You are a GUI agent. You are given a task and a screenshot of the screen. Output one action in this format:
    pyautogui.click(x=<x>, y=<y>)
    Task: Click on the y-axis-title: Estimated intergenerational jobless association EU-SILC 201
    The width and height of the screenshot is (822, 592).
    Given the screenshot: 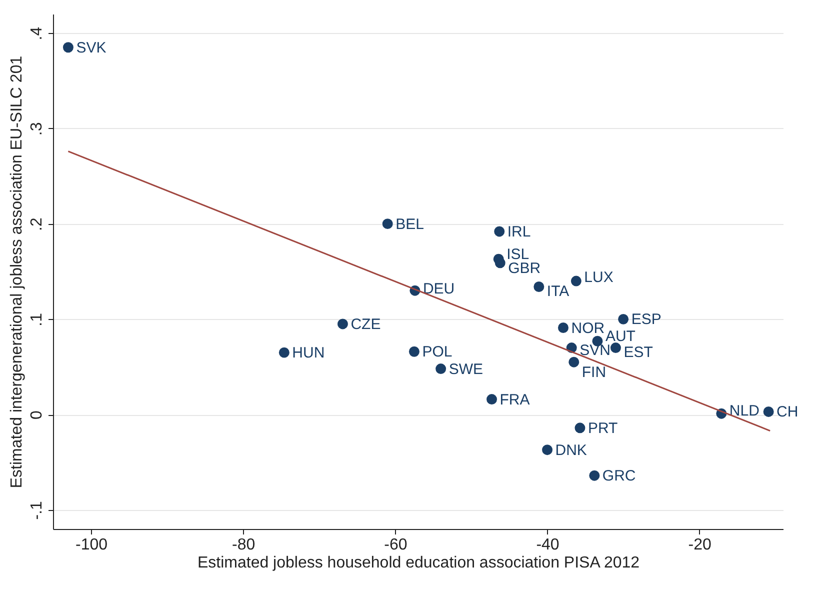 What is the action you would take?
    pyautogui.click(x=17, y=272)
    